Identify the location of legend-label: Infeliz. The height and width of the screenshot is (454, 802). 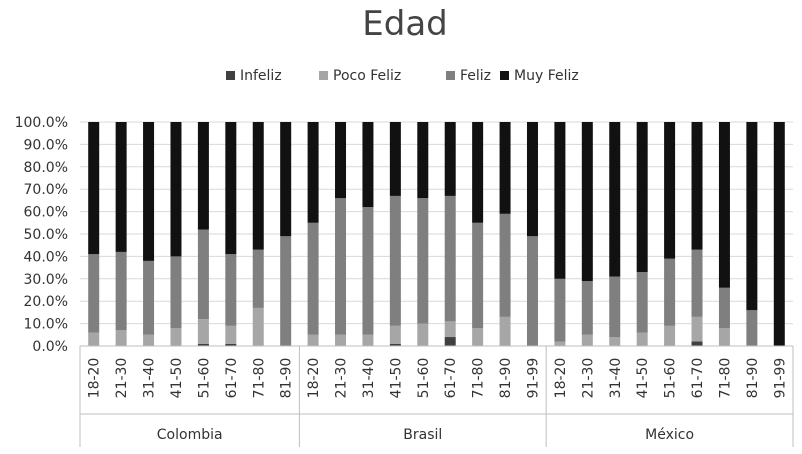
(261, 76).